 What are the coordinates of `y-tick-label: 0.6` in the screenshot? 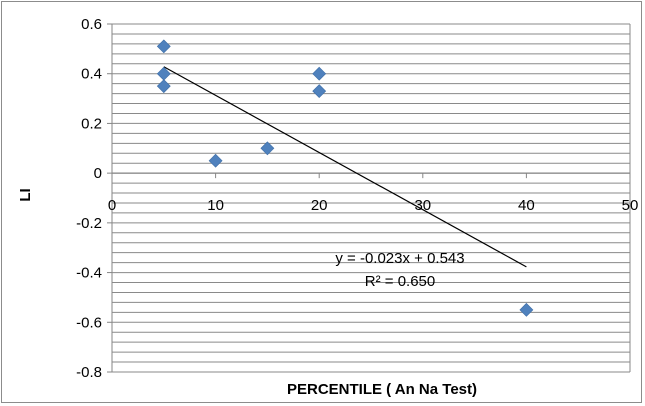 It's located at (91, 24).